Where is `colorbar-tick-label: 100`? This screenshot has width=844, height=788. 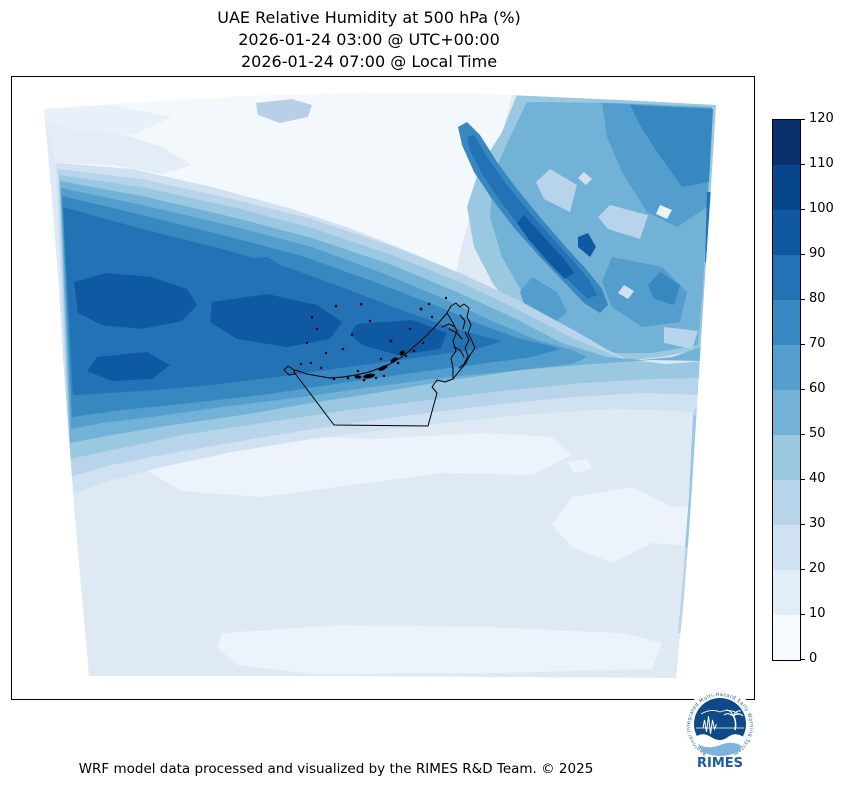
colorbar-tick-label: 100 is located at coordinates (821, 208).